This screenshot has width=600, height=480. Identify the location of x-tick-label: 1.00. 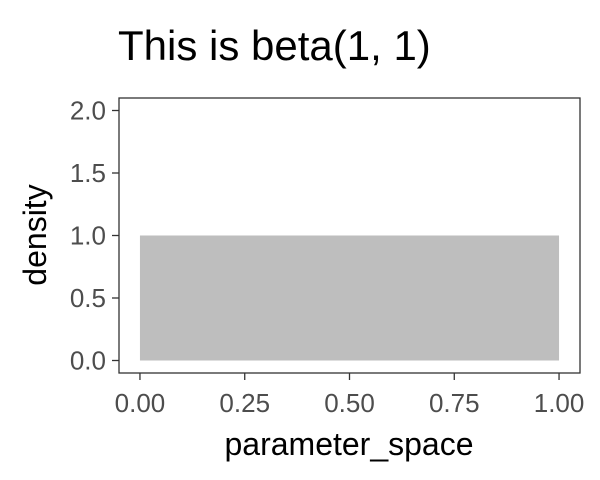
(559, 403).